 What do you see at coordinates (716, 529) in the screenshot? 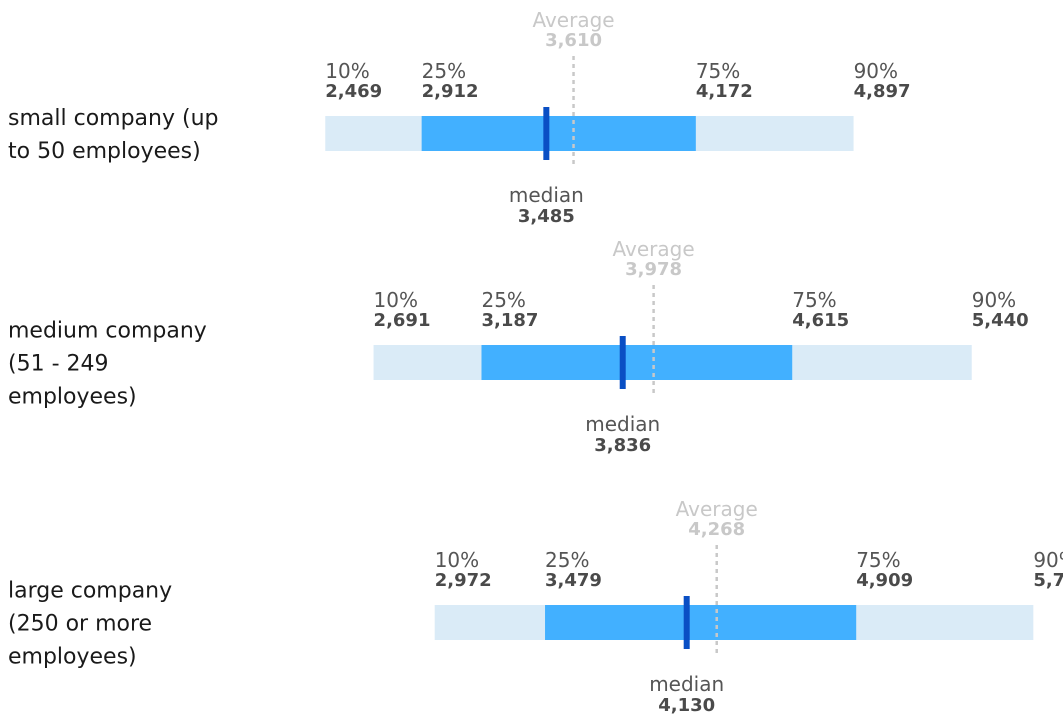
I see `average-value: 4,268` at bounding box center [716, 529].